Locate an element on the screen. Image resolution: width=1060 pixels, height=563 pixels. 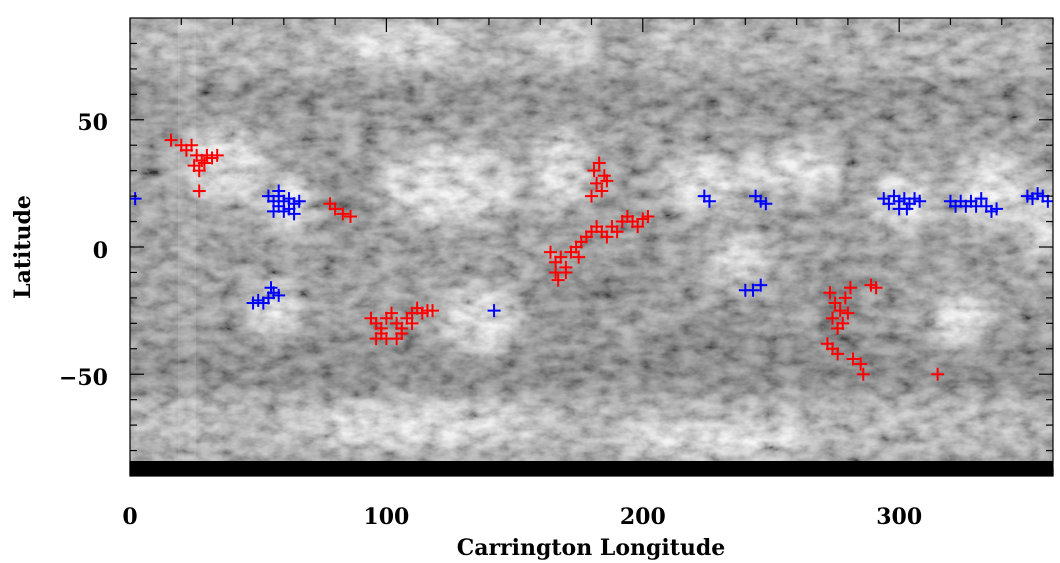
x-axis-title: Carrington Longitude is located at coordinates (591, 548).